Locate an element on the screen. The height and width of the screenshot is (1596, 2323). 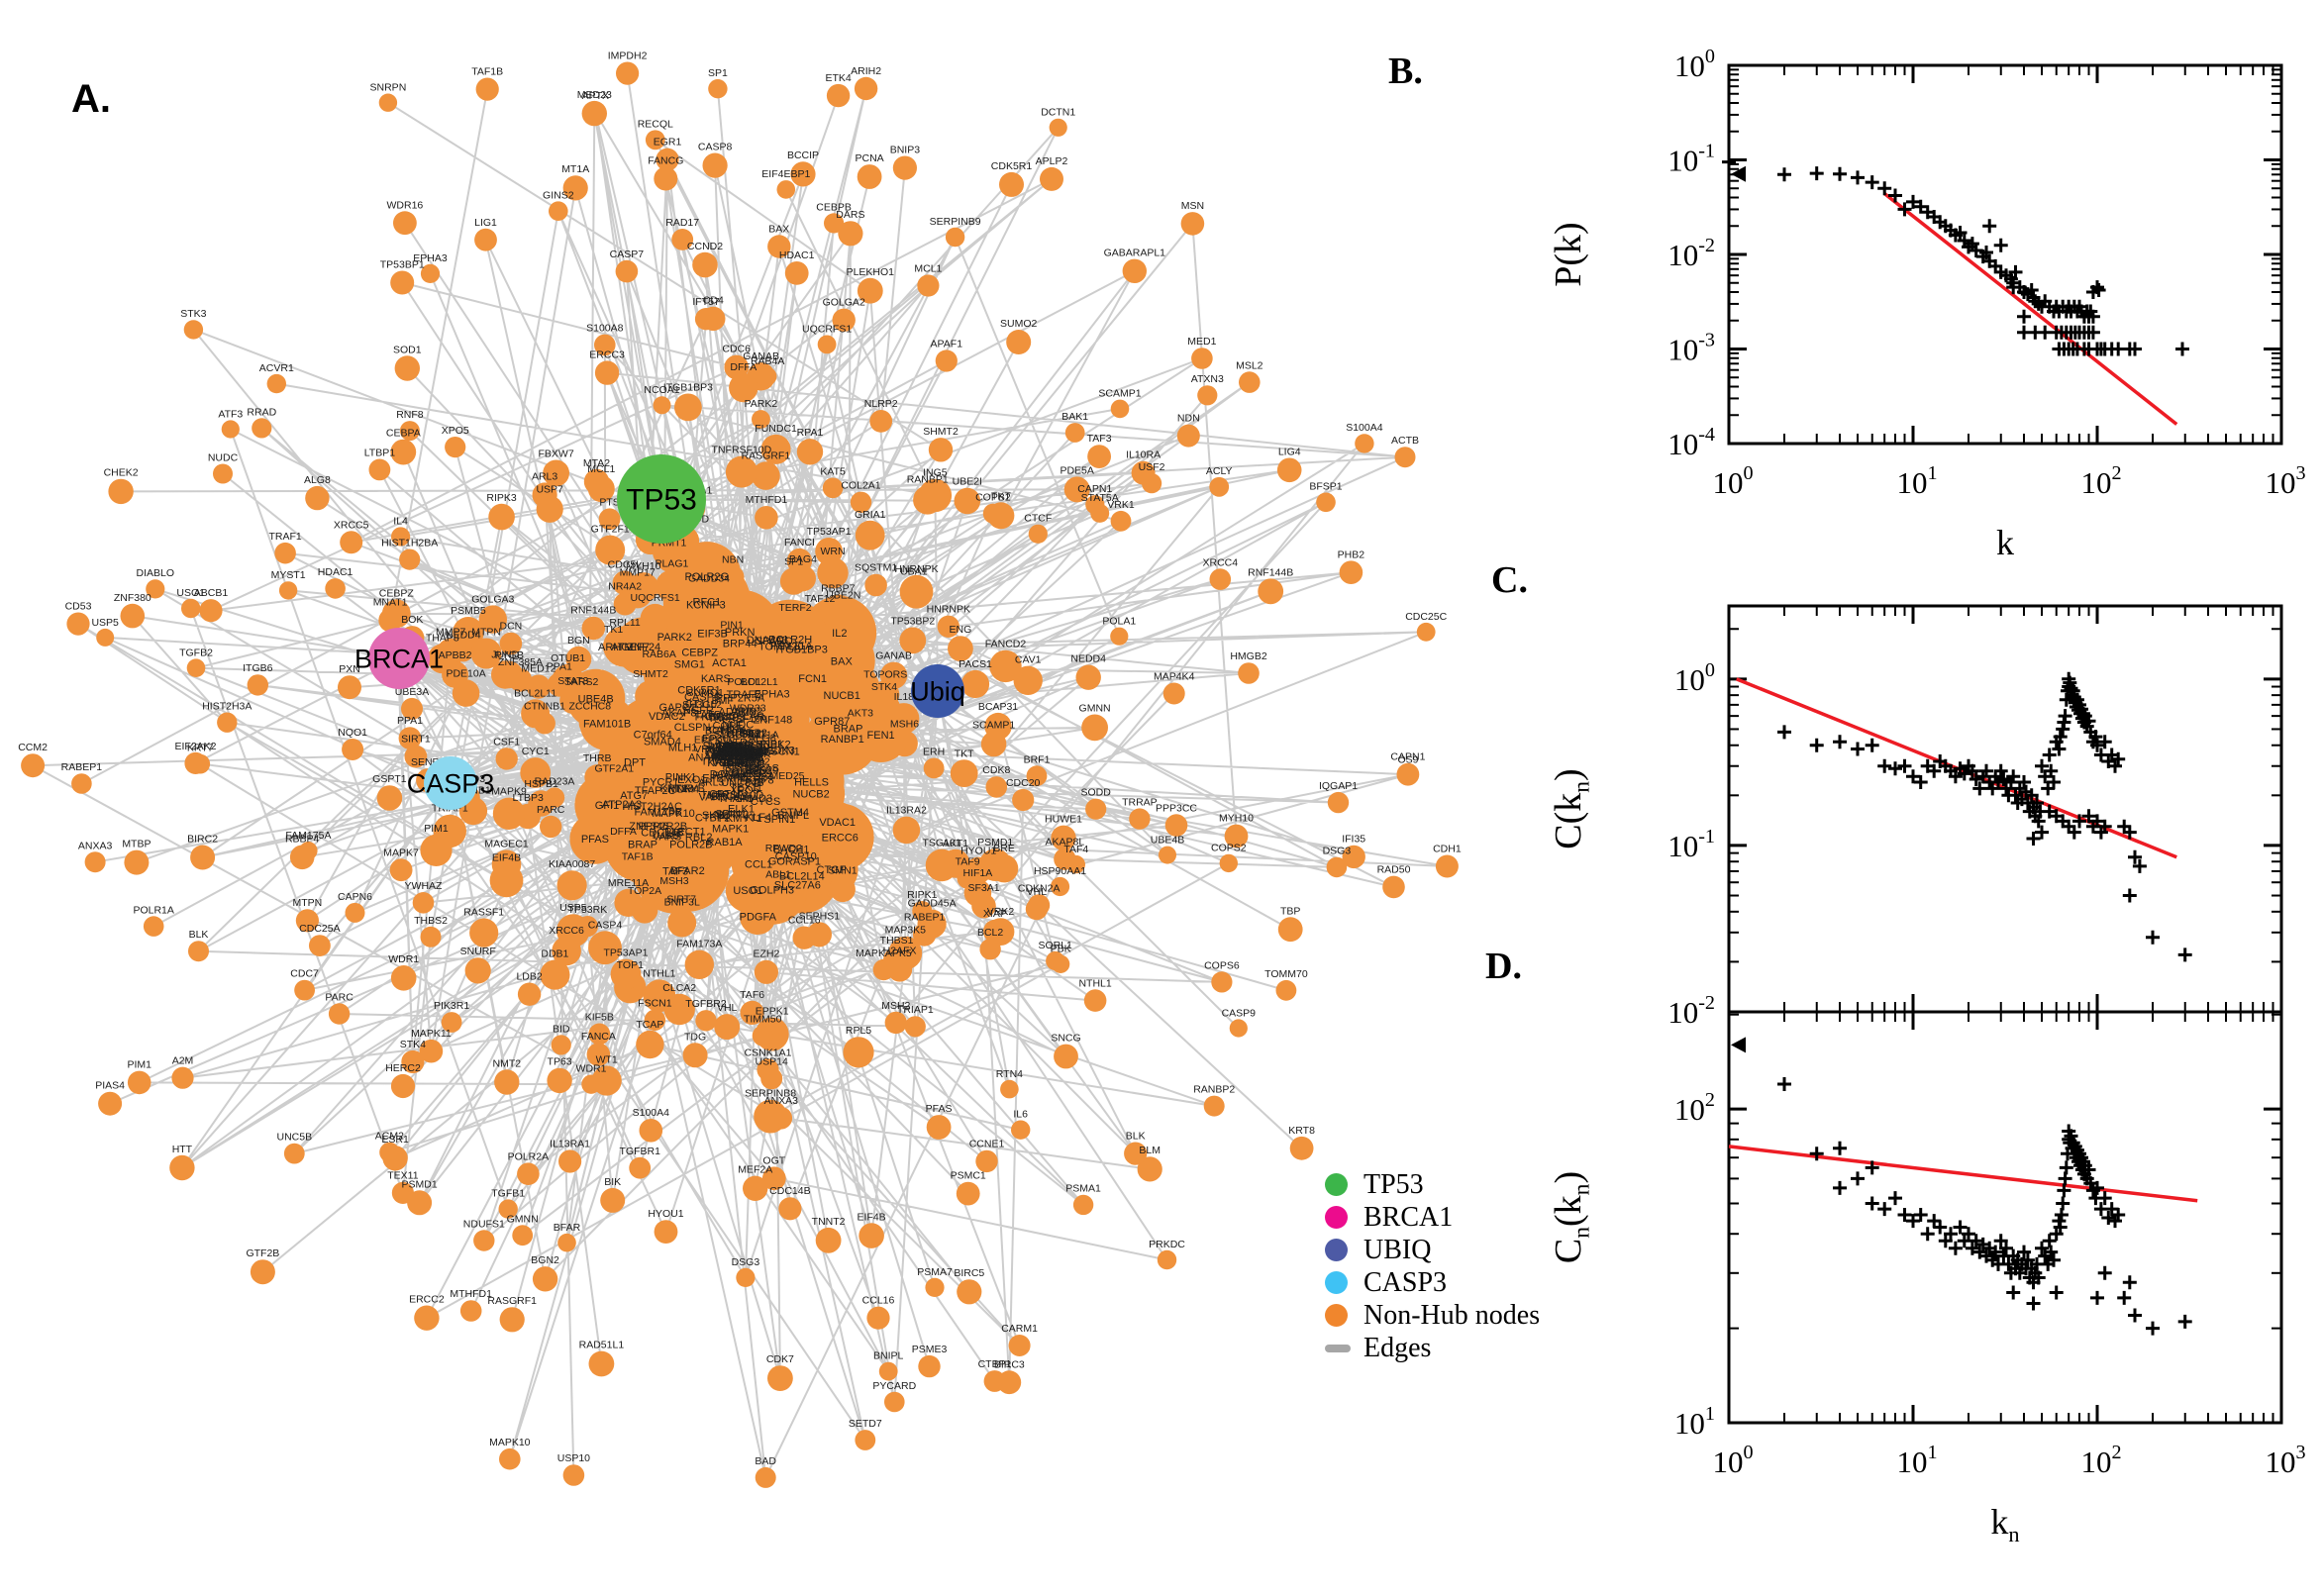
plot-frame is located at coordinates (2005, 1217).